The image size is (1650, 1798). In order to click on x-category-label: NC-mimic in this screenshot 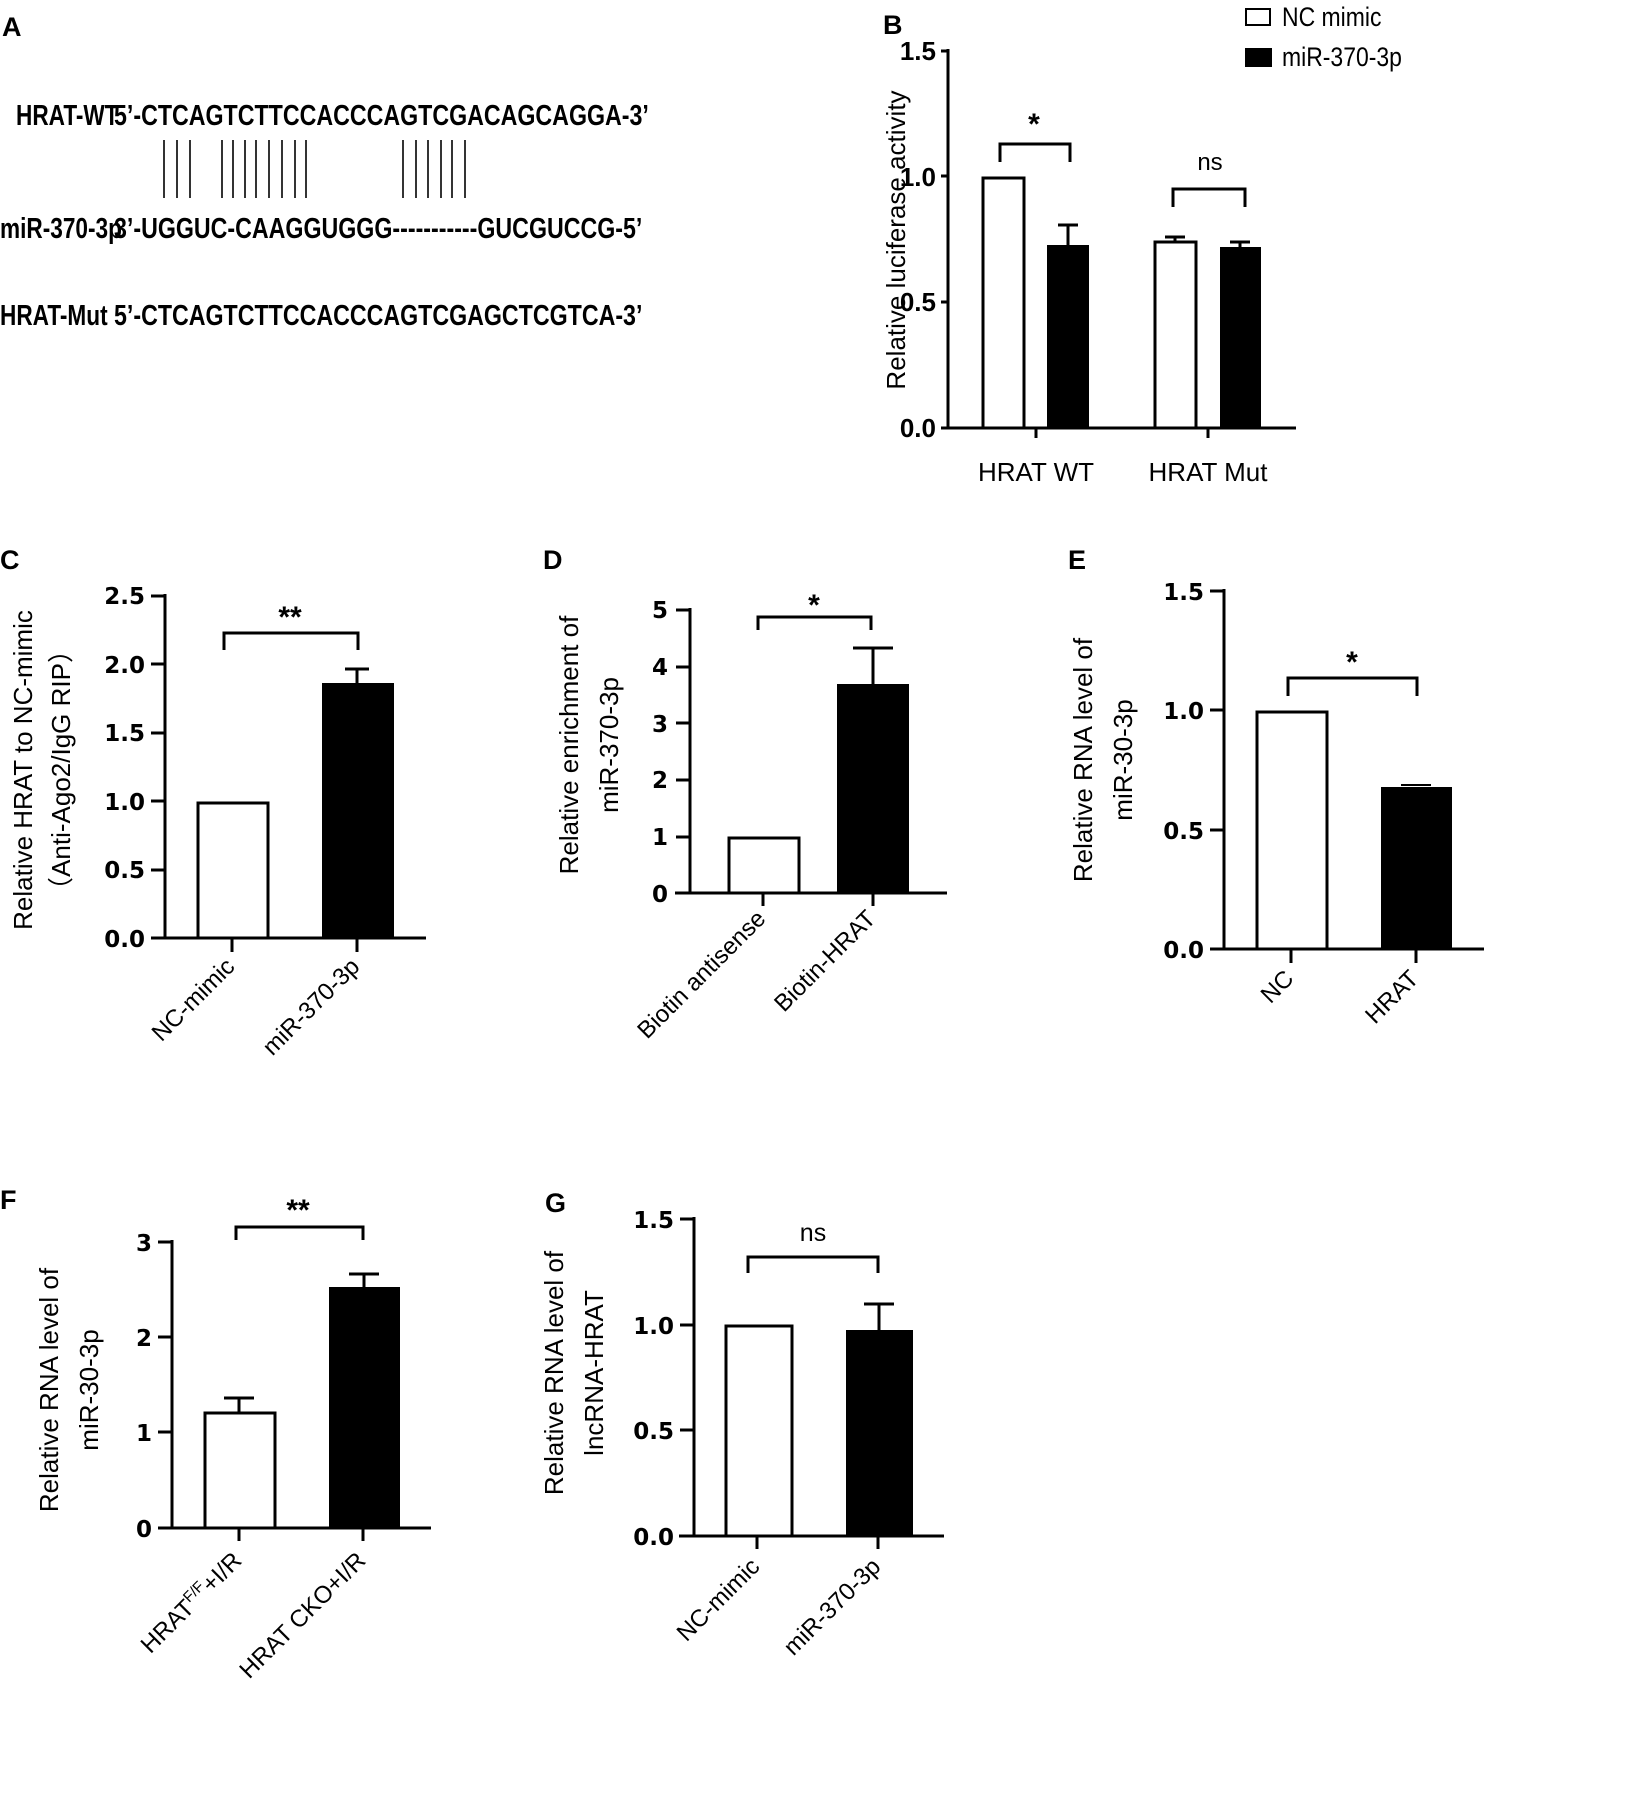, I will do `click(719, 1600)`.